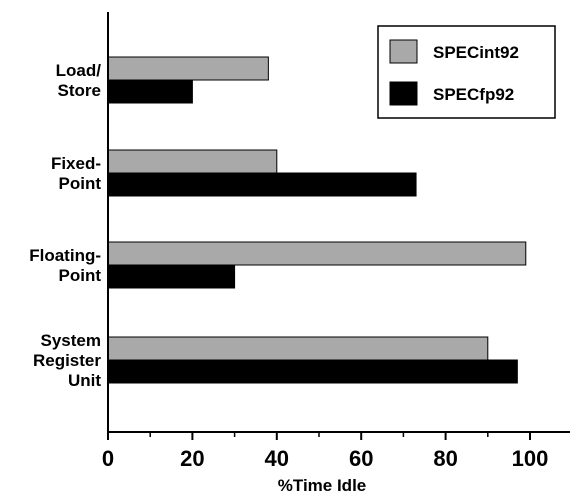 Image resolution: width=570 pixels, height=496 pixels. Describe the element at coordinates (476, 52) in the screenshot. I see `legend-label-specint92: SPECint92` at that location.